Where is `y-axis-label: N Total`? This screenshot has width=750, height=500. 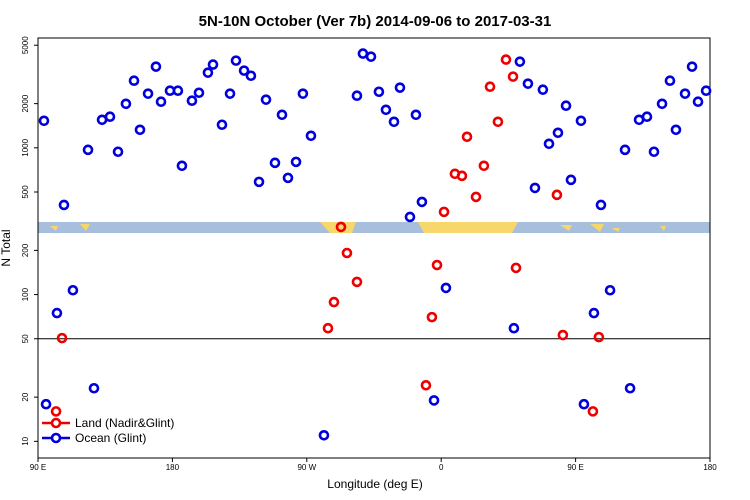
y-axis-label: N Total is located at coordinates (6, 247).